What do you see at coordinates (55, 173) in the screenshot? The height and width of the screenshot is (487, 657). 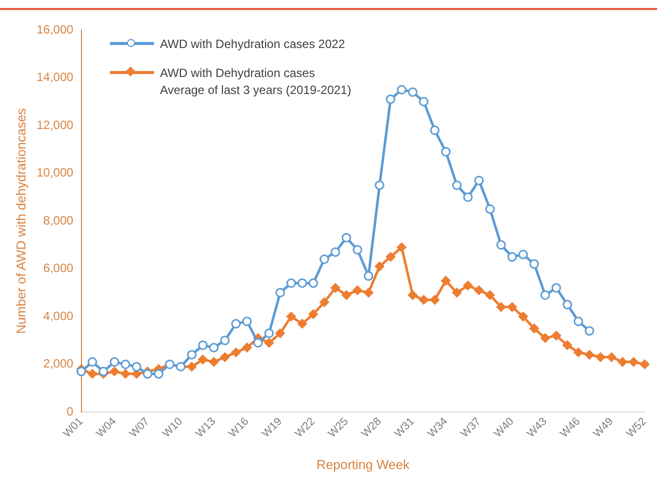 I see `y-tick-label: 10,000` at bounding box center [55, 173].